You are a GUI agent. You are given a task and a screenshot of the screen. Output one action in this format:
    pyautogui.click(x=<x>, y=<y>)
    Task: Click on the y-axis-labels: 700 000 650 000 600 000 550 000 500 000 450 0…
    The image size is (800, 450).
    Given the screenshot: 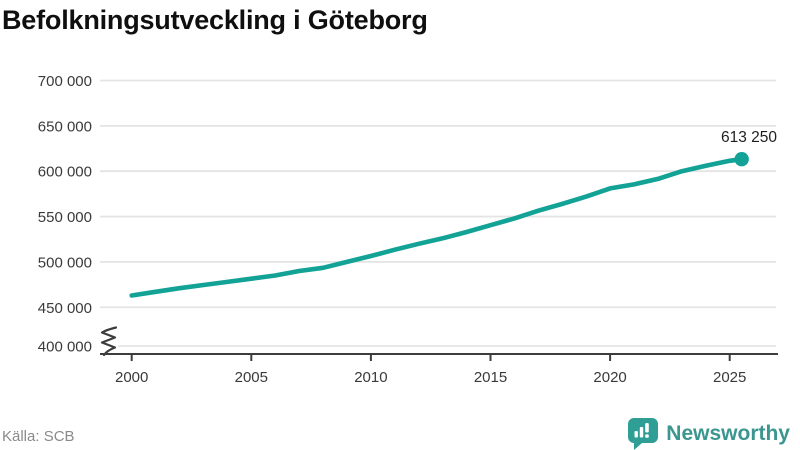 What is the action you would take?
    pyautogui.click(x=65, y=214)
    